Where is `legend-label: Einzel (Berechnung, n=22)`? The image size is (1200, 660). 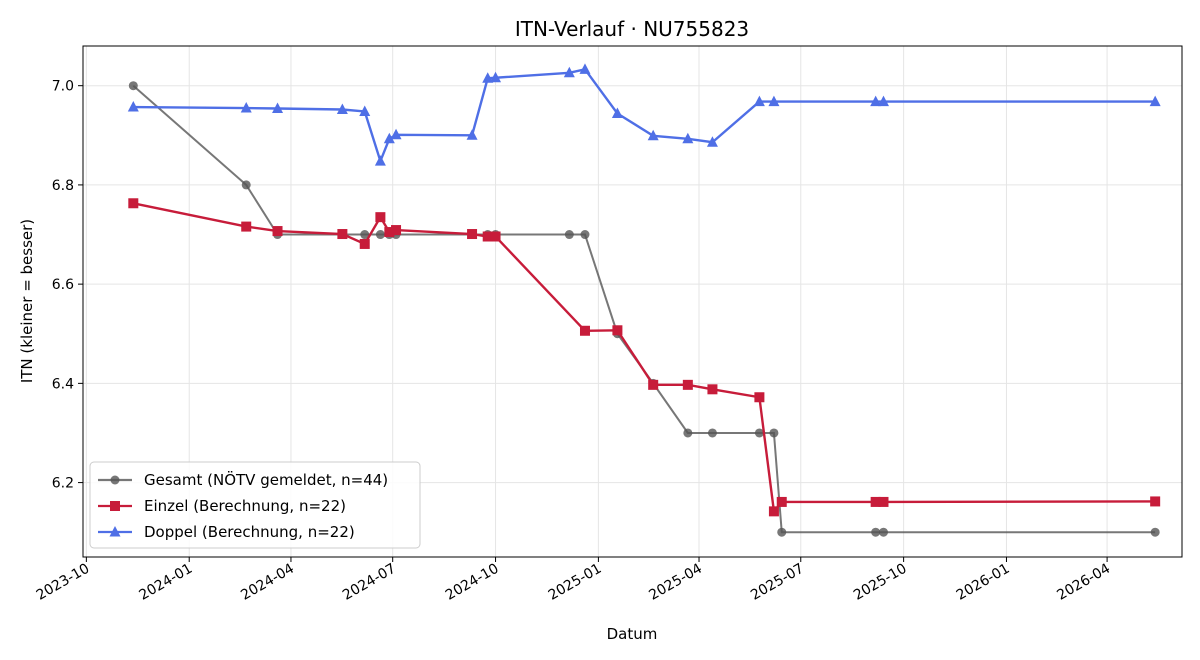 legend-label: Einzel (Berechnung, n=22) is located at coordinates (245, 506).